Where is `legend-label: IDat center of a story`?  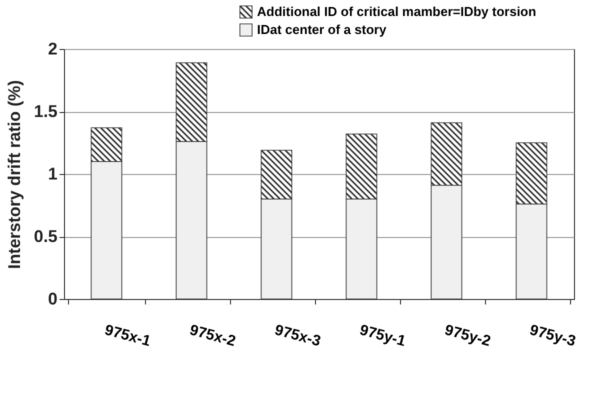 legend-label: IDat center of a story is located at coordinates (322, 29).